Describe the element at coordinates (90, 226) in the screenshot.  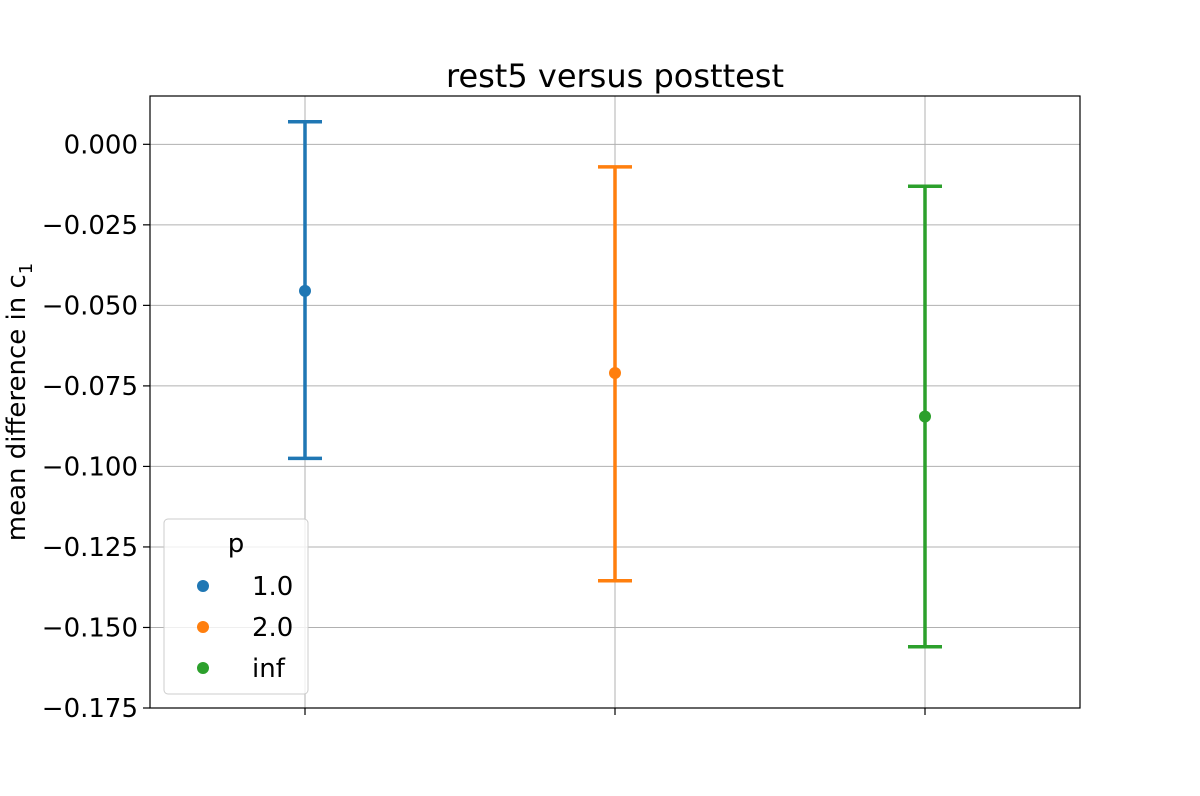
I see `y-tick-label: −0.025` at that location.